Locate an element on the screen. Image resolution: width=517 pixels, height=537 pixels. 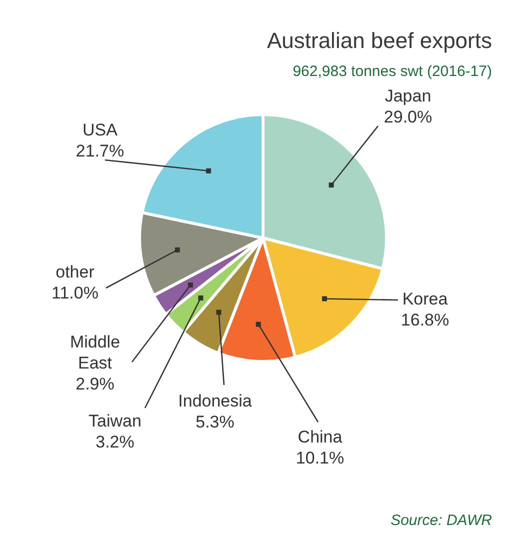
slice-label: other is located at coordinates (75, 272).